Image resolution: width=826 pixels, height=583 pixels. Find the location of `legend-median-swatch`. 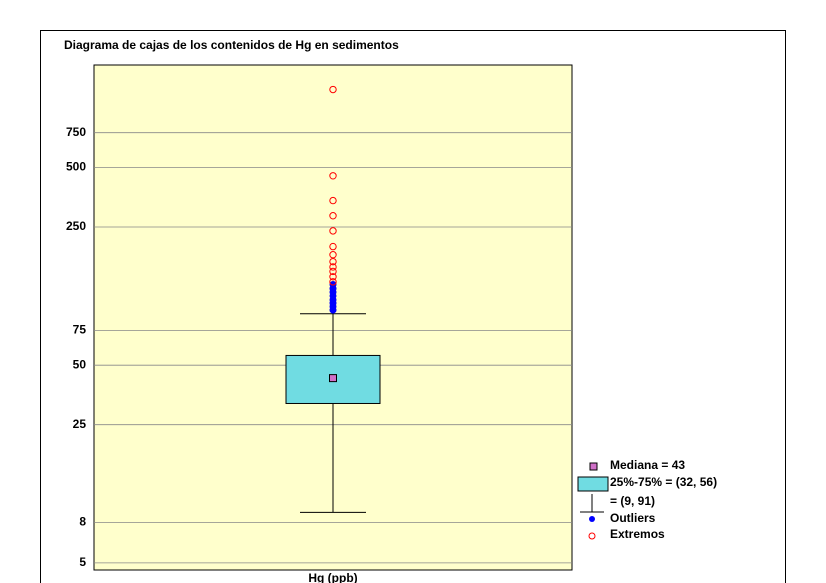

legend-median-swatch is located at coordinates (593, 466).